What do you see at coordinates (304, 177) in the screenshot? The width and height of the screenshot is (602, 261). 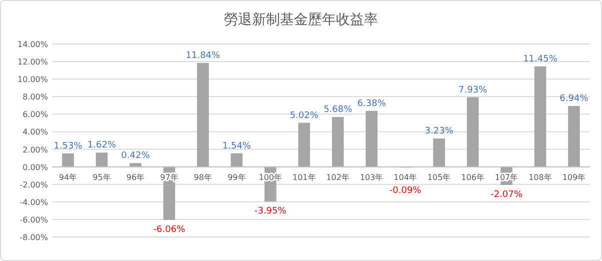 I see `x-tick-label: 101年` at bounding box center [304, 177].